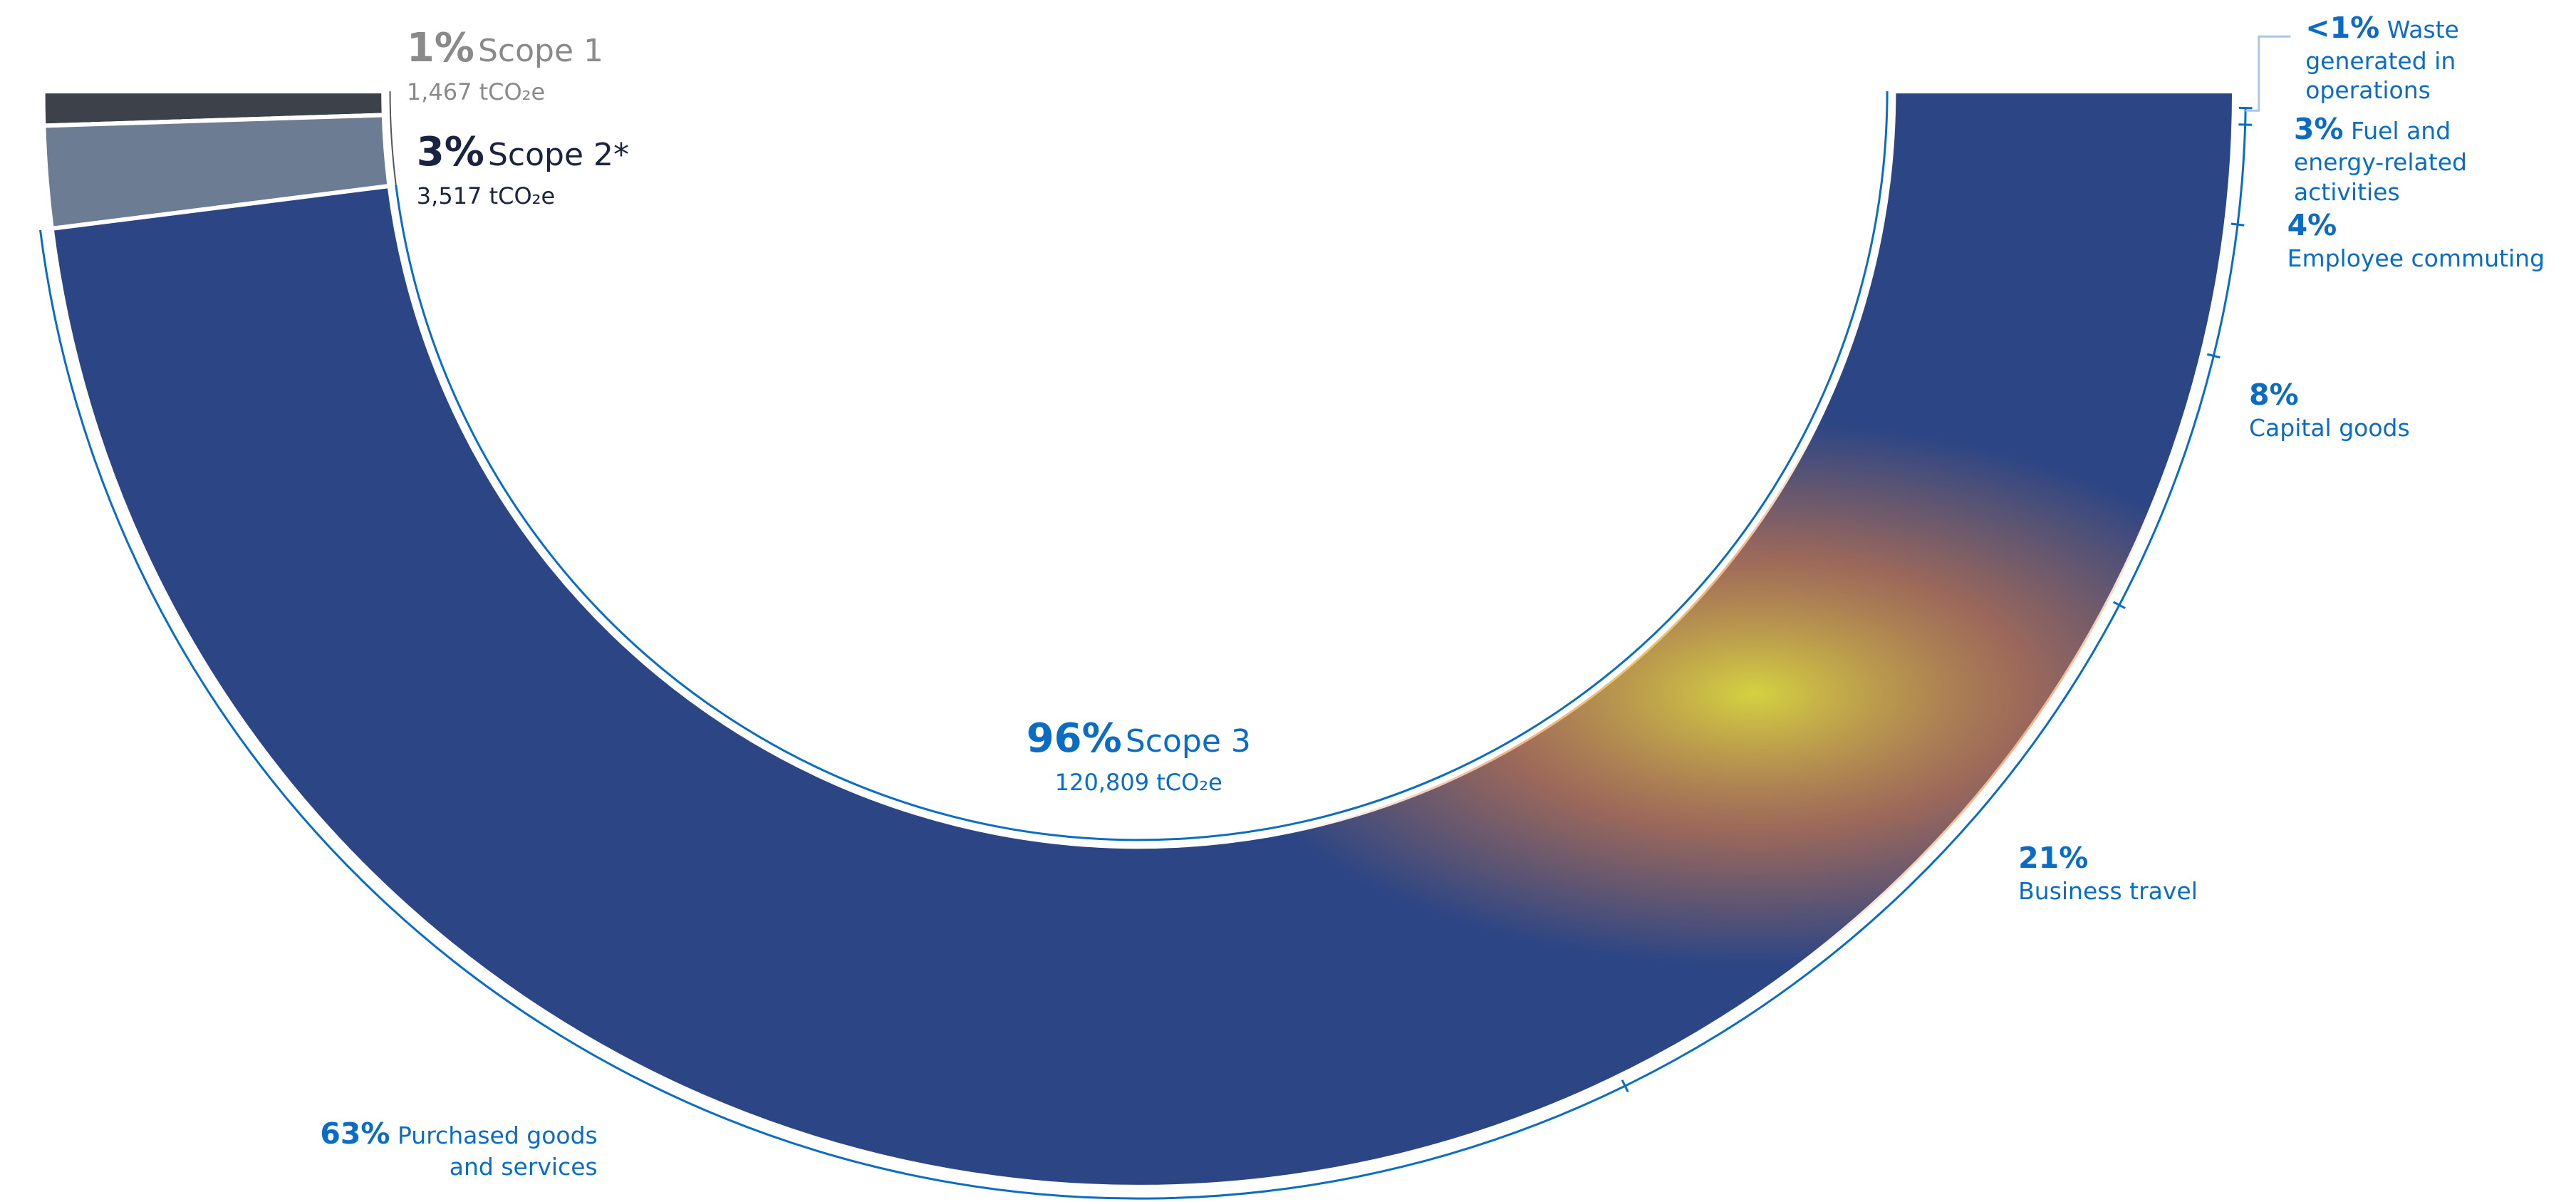 Image resolution: width=2576 pixels, height=1202 pixels. What do you see at coordinates (2416, 258) in the screenshot?
I see `category-name: Employee commuting` at bounding box center [2416, 258].